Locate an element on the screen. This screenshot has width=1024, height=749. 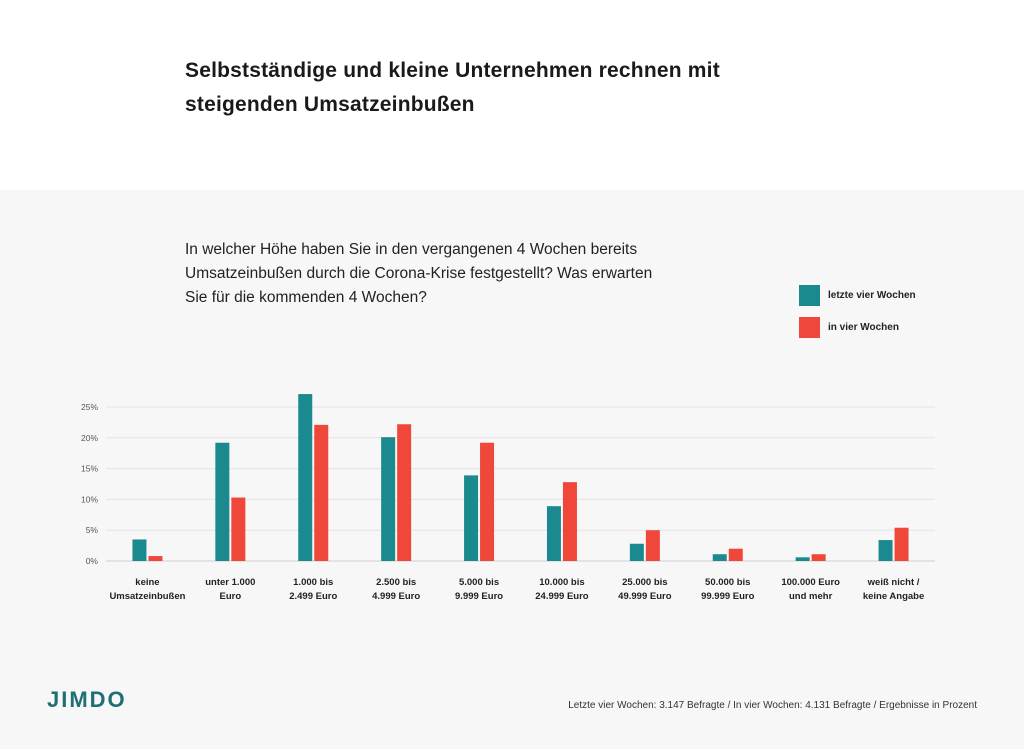
x-tick-label: weiß nicht / is located at coordinates (893, 582).